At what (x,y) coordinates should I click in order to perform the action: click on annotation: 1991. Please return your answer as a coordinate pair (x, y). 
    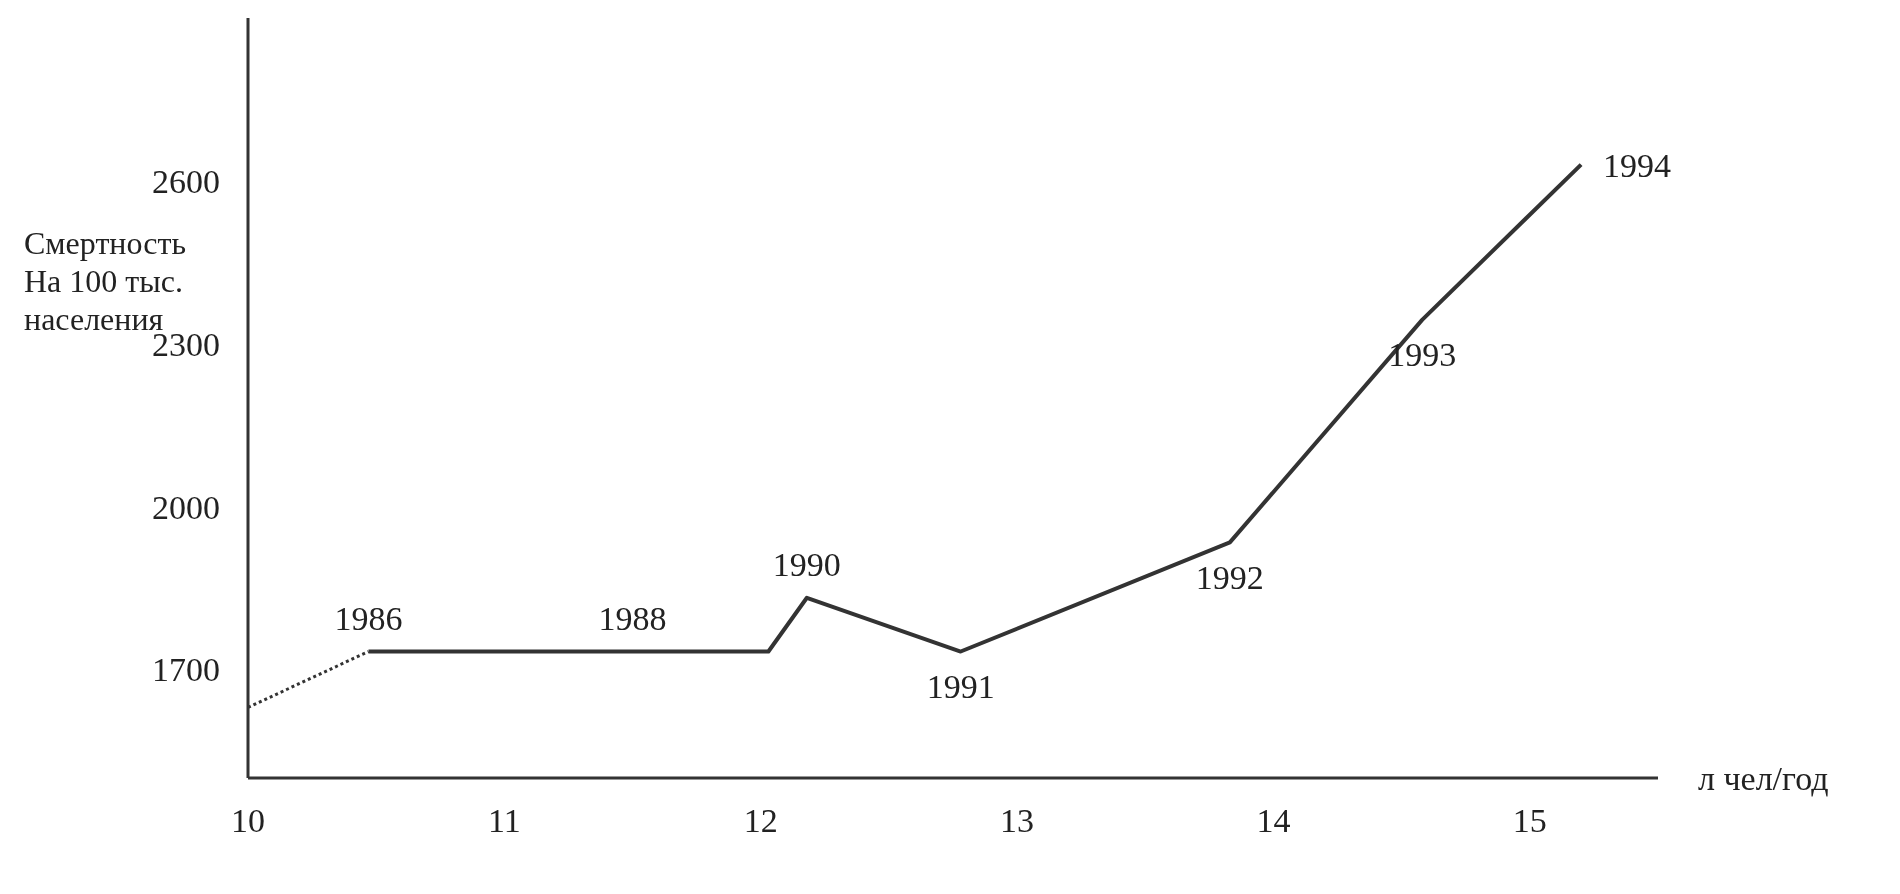
    Looking at the image, I should click on (960, 686).